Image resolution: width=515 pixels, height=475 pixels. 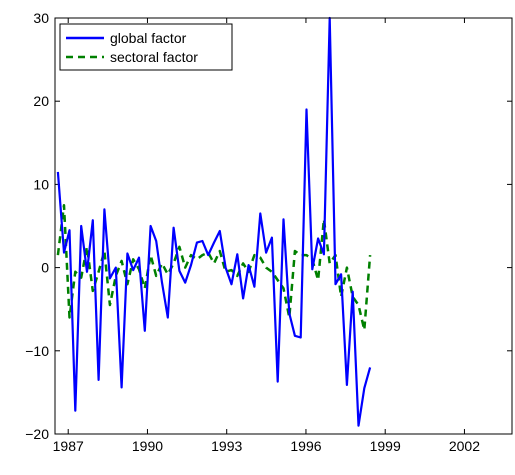 I want to click on x-tick-label: 1999, so click(x=385, y=446).